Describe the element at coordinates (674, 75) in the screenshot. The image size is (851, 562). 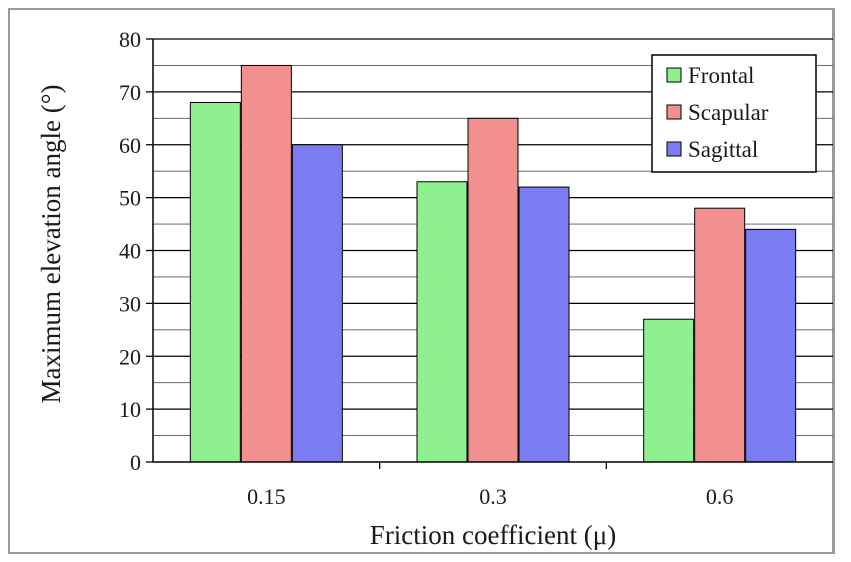
I see `legend-swatch-frontal` at that location.